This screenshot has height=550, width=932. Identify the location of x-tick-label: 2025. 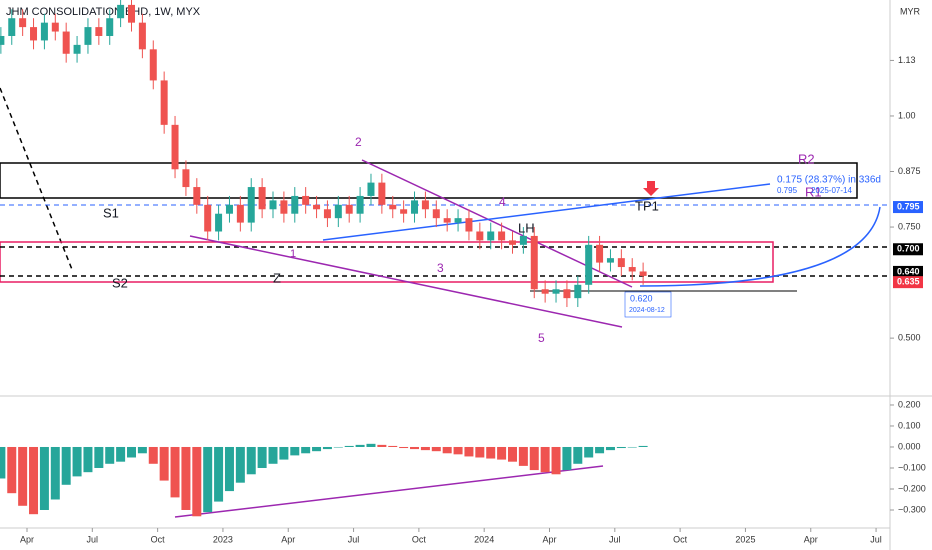
(745, 539).